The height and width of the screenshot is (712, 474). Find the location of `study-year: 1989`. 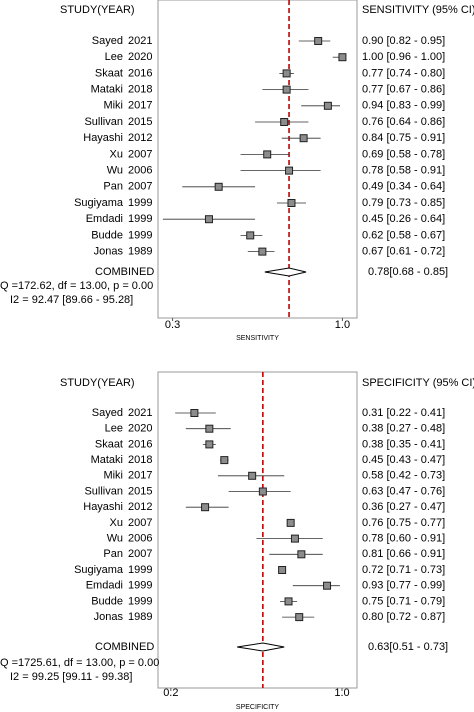

study-year: 1989 is located at coordinates (140, 617).